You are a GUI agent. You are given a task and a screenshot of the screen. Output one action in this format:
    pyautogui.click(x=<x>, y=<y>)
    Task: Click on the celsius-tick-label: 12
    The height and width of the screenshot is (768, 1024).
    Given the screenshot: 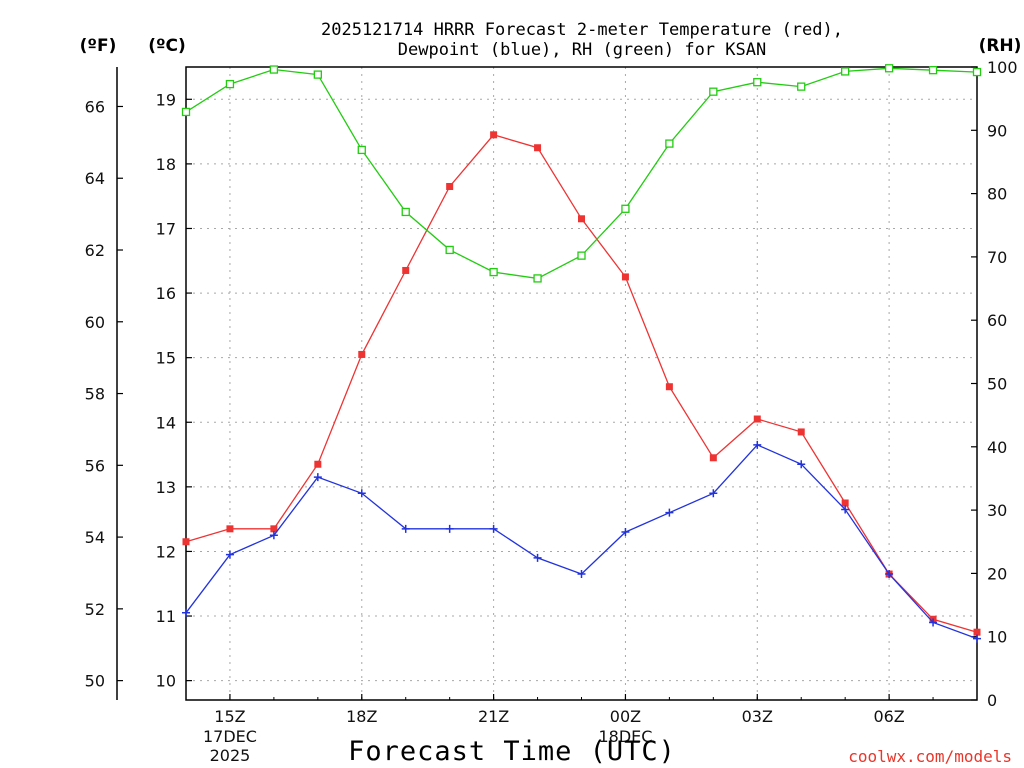 What is the action you would take?
    pyautogui.click(x=166, y=551)
    